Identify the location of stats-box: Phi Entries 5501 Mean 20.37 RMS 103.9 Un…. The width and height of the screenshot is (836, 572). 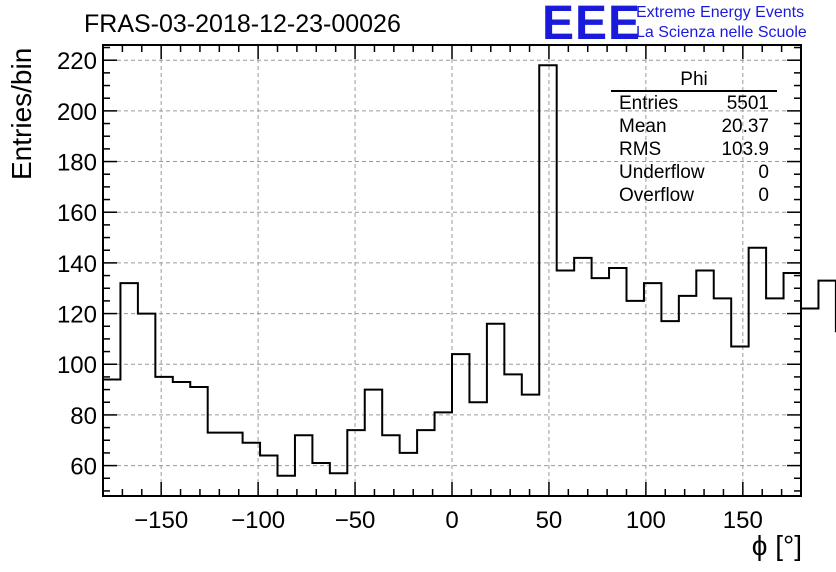
(694, 138).